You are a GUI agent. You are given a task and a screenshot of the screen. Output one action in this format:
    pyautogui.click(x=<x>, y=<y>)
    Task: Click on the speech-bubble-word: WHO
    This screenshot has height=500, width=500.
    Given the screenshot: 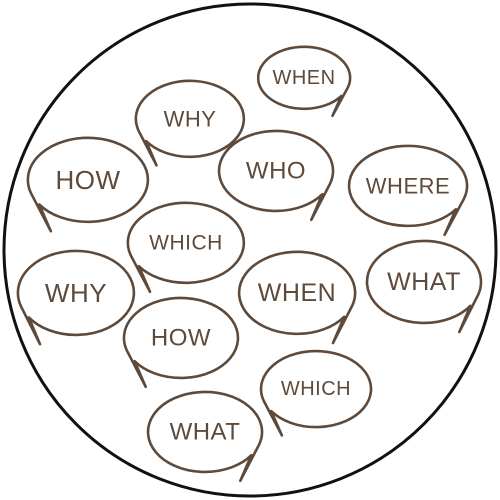 What is the action you would take?
    pyautogui.click(x=276, y=171)
    